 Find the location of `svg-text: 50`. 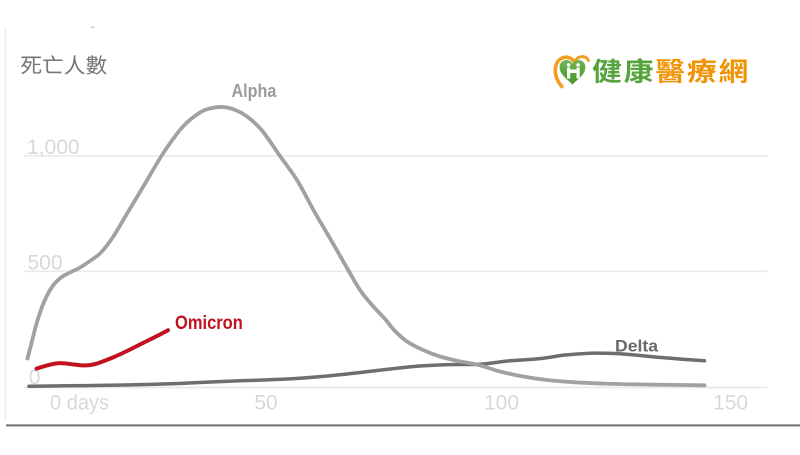

svg-text: 50 is located at coordinates (265, 402).